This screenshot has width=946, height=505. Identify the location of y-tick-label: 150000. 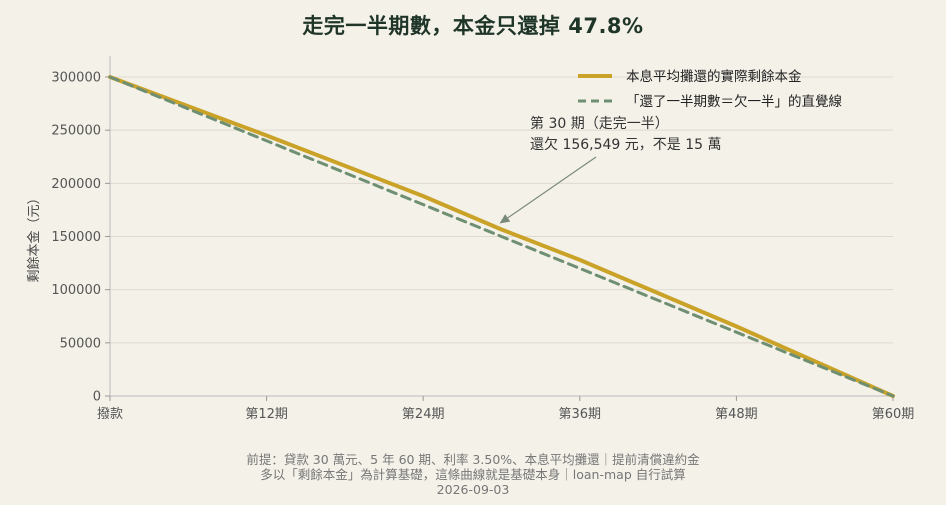
(76, 237).